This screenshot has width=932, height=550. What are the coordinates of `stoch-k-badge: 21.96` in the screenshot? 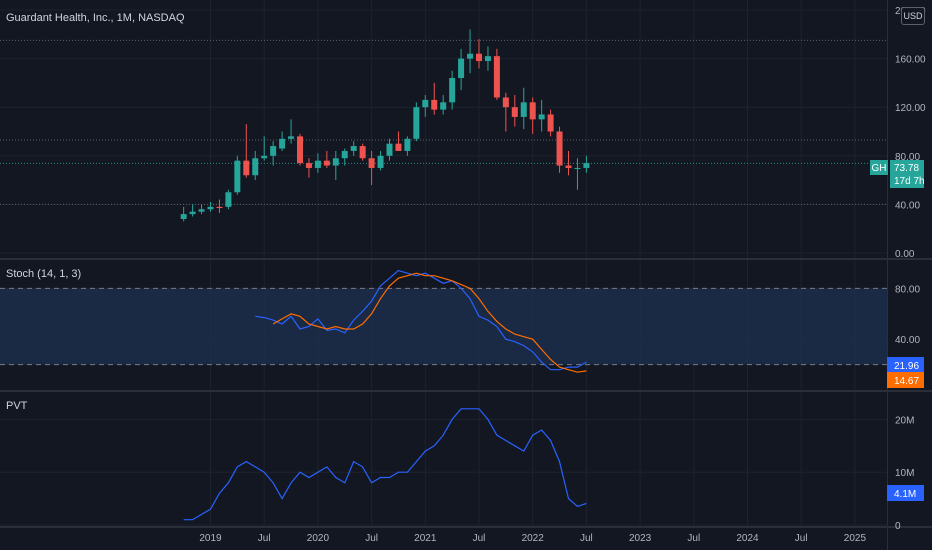 It's located at (905, 365).